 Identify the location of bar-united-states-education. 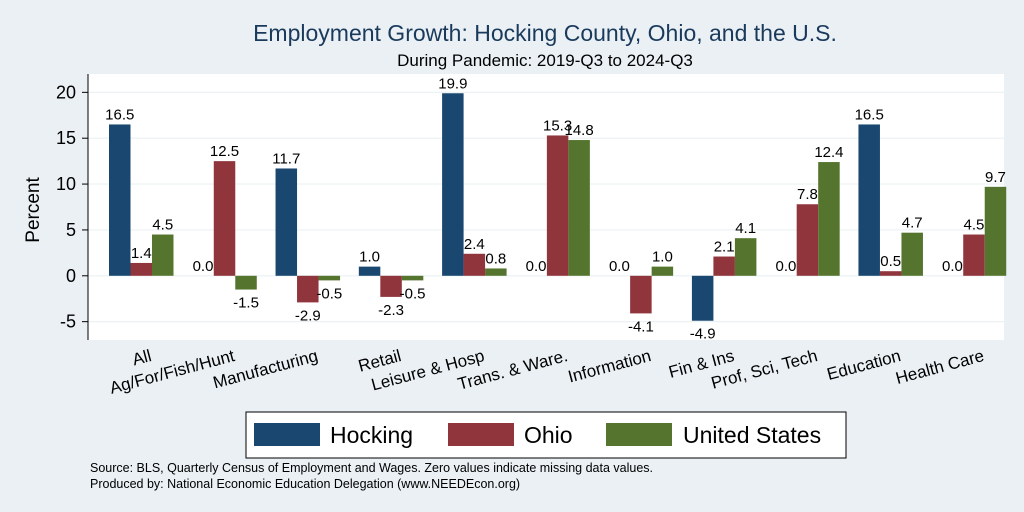
(912, 254).